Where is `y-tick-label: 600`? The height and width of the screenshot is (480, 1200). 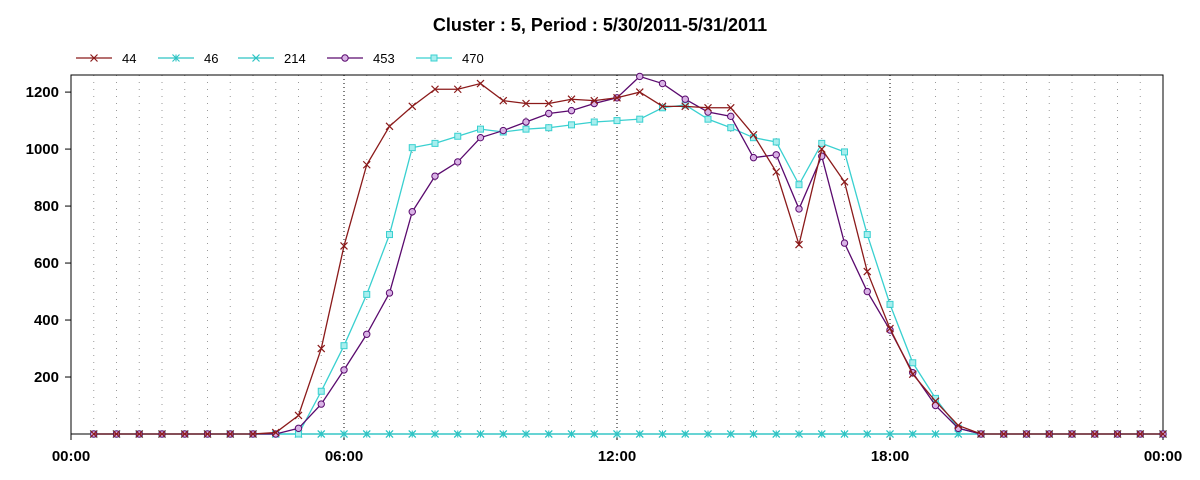 y-tick-label: 600 is located at coordinates (46, 263).